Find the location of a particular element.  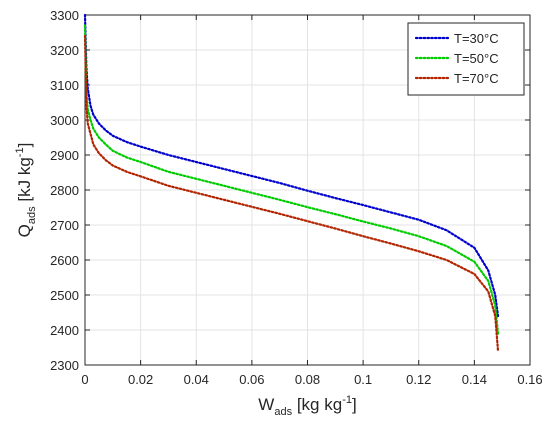

y-tick-label: 3100 is located at coordinates (64, 85).